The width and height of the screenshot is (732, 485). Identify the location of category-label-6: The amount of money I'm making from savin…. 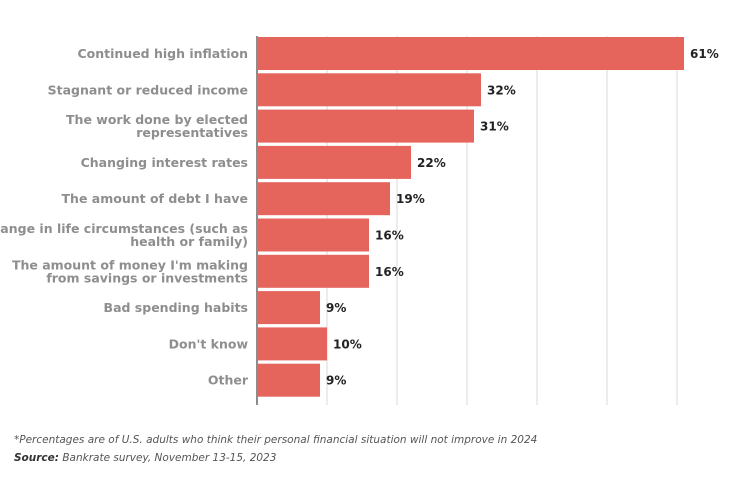
(130, 271).